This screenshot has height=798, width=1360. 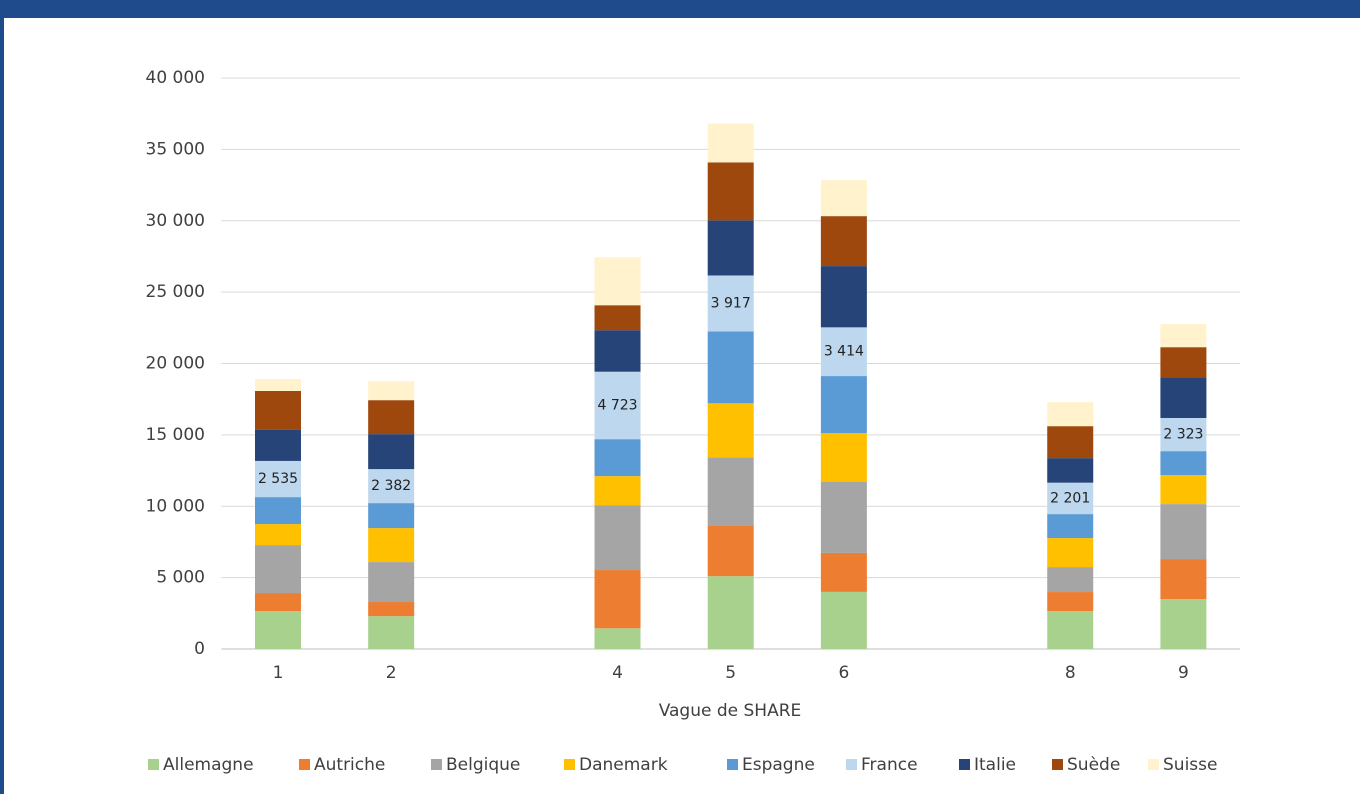 What do you see at coordinates (391, 673) in the screenshot?
I see `x-tick-label: 2` at bounding box center [391, 673].